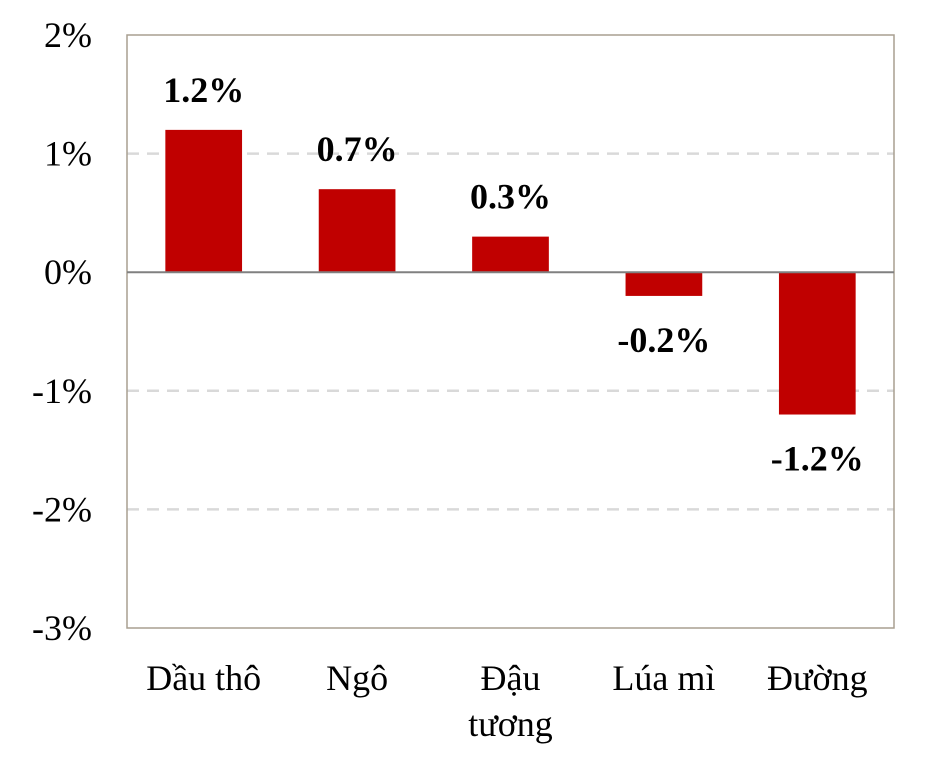 This screenshot has height=767, width=928. What do you see at coordinates (357, 678) in the screenshot?
I see `x-tick-label: Ngô` at bounding box center [357, 678].